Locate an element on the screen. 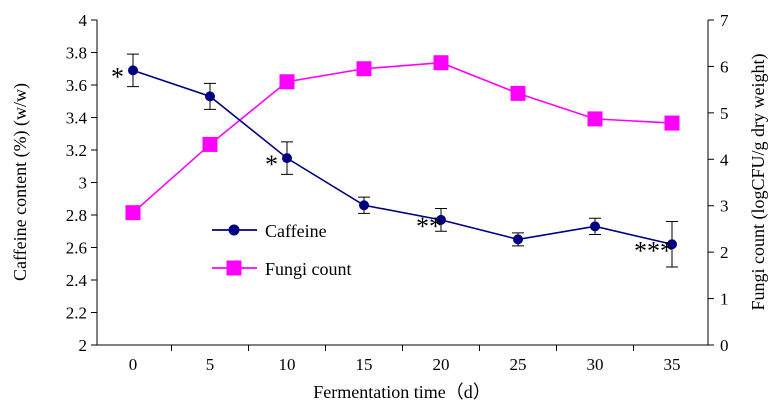 The image size is (769, 410). y-right-tick-label: 1 is located at coordinates (724, 299).